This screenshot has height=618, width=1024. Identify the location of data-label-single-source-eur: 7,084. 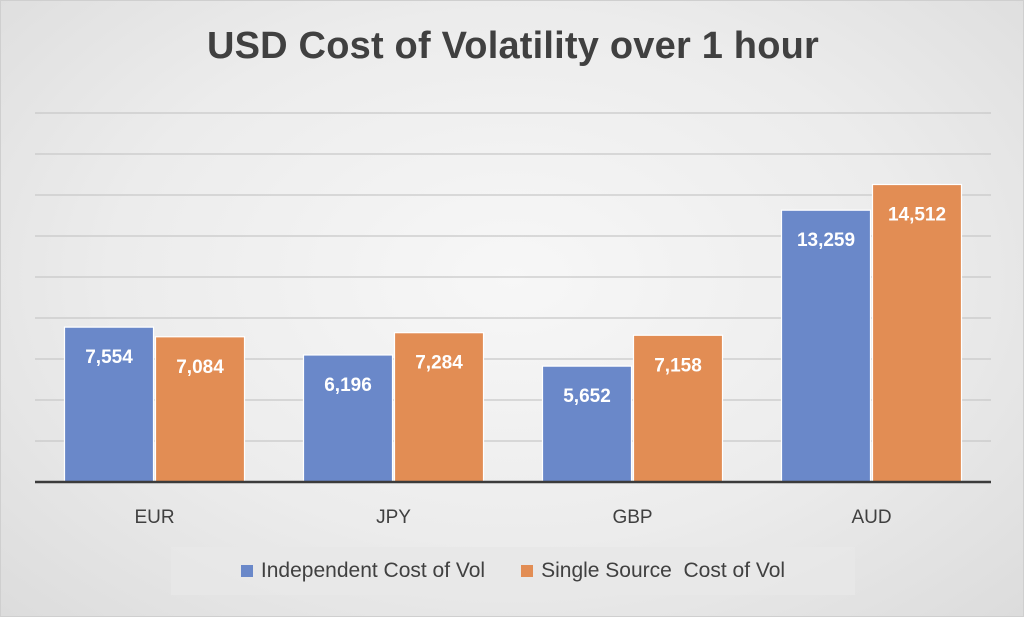
(200, 367).